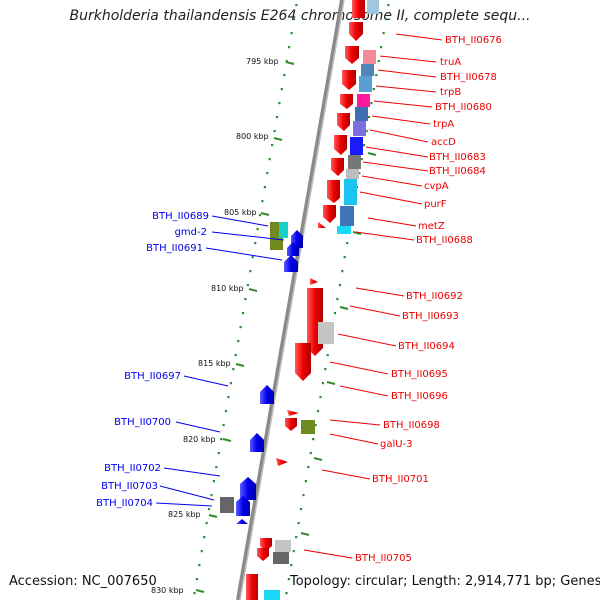 This screenshot has height=600, width=600. What do you see at coordinates (457, 157) in the screenshot?
I see `gene-label: BTH_II0683` at bounding box center [457, 157].